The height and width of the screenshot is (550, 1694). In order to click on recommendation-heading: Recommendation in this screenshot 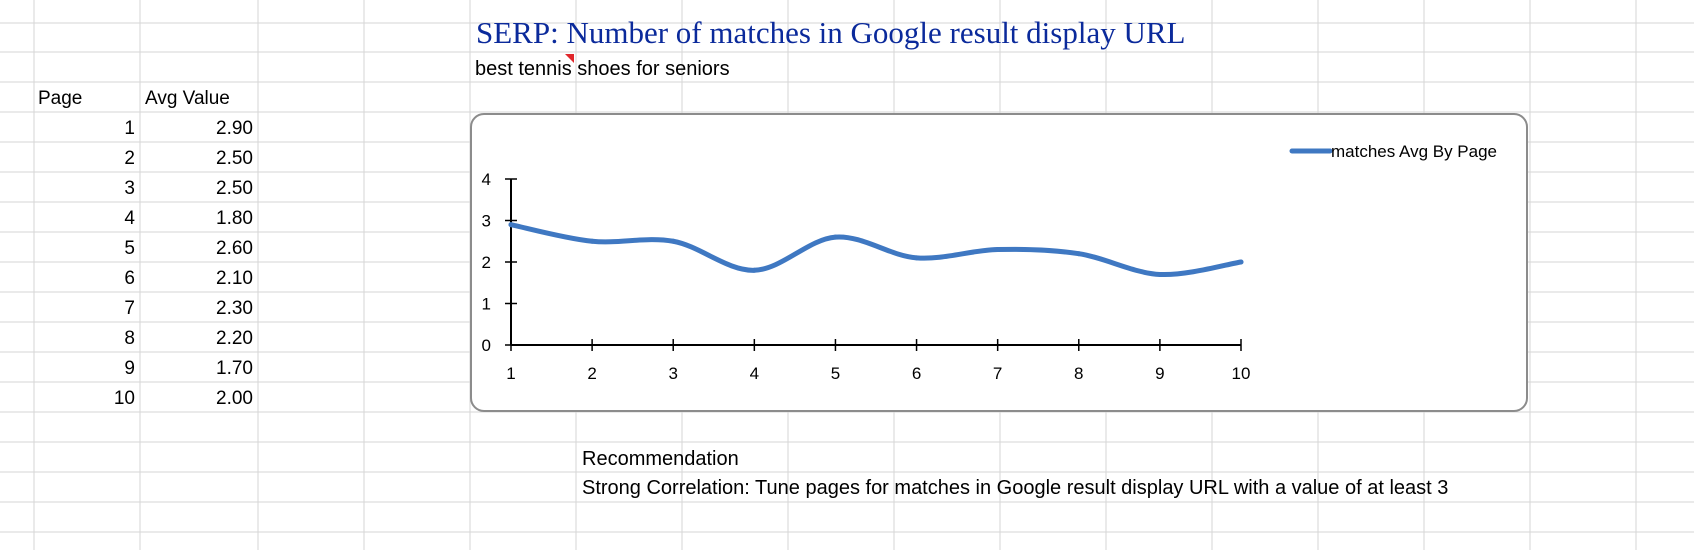, I will do `click(660, 459)`.